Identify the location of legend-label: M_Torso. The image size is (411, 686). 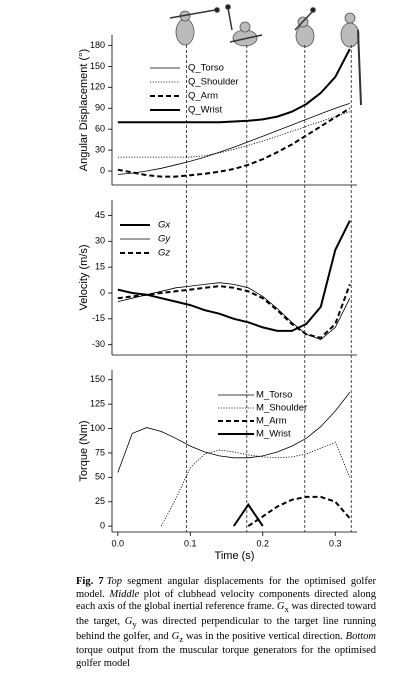
(274, 395).